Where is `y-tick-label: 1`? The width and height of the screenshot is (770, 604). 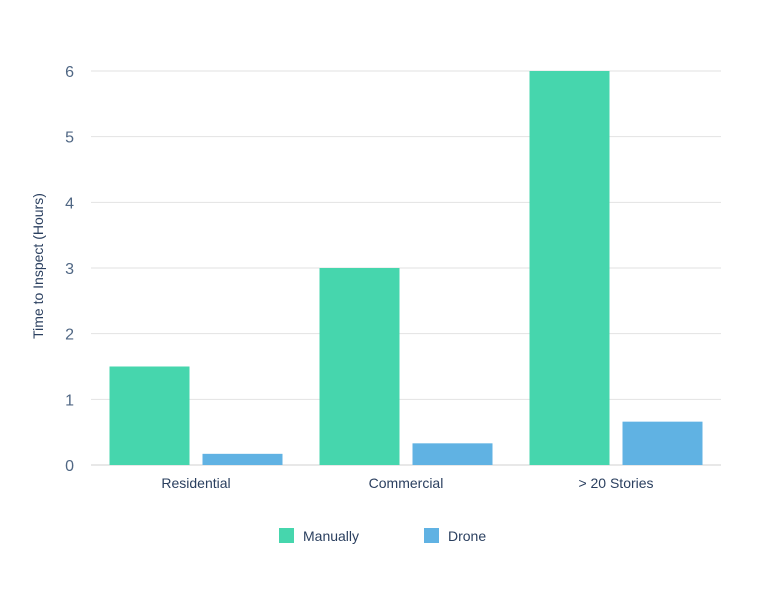
y-tick-label: 1 is located at coordinates (69, 400).